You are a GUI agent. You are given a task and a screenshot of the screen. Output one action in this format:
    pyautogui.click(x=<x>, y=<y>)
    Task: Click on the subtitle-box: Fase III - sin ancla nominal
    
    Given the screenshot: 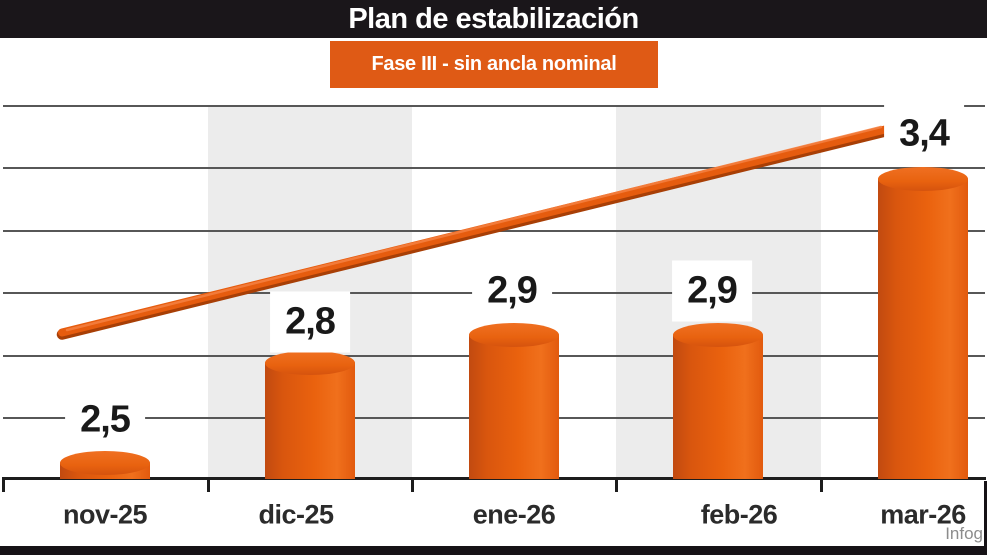 What is the action you would take?
    pyautogui.click(x=494, y=64)
    